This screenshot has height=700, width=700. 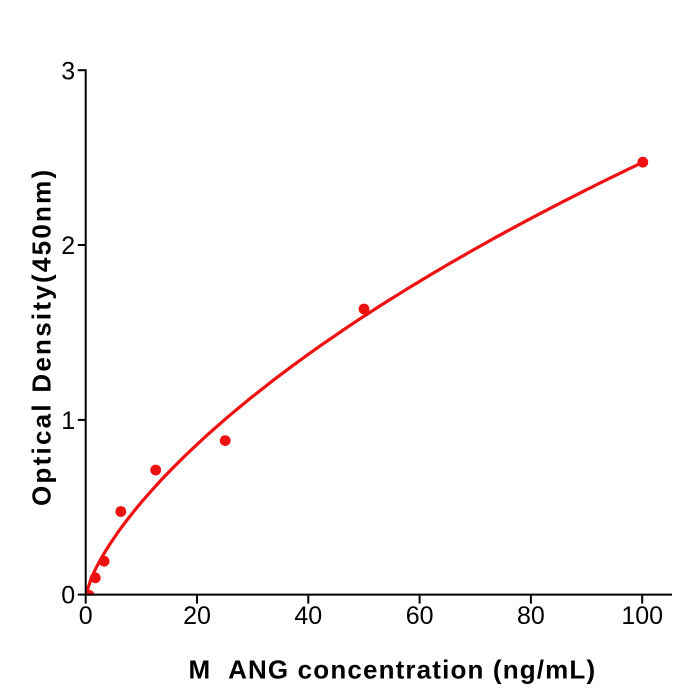 What do you see at coordinates (308, 616) in the screenshot?
I see `svg-text: 40` at bounding box center [308, 616].